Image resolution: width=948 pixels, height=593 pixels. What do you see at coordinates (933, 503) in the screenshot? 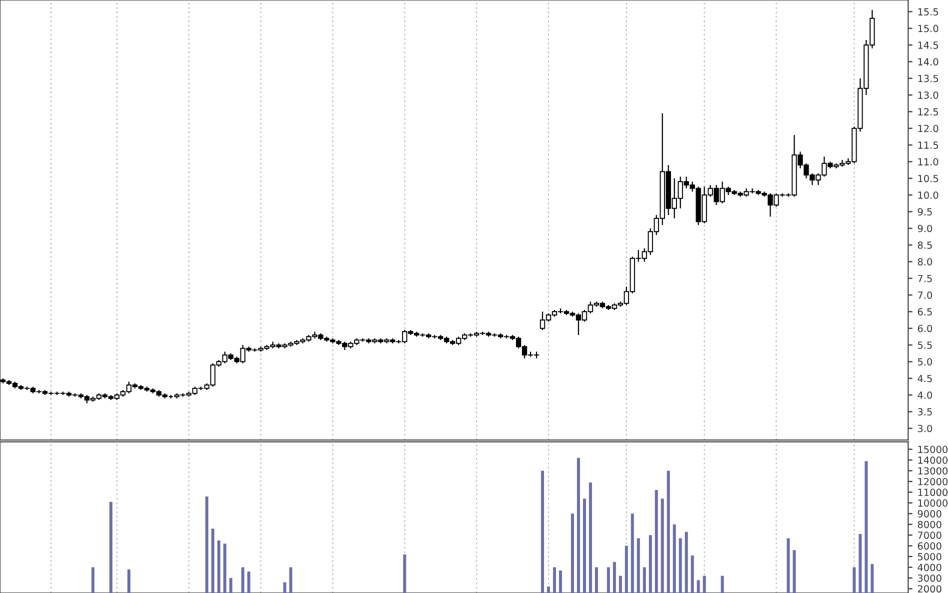
I see `y-tick-label: 10000` at bounding box center [933, 503].